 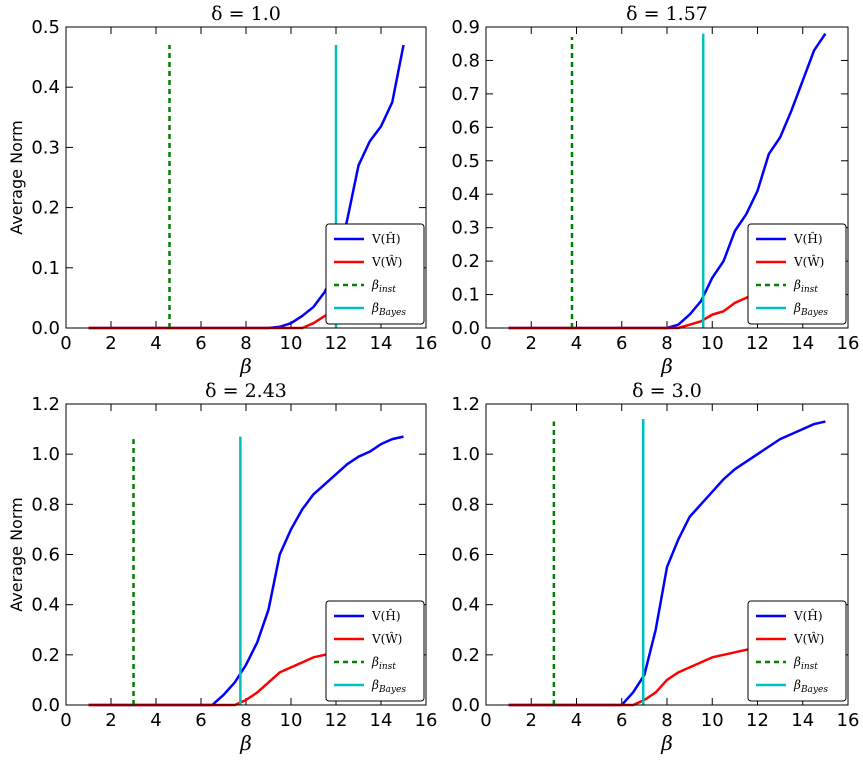 I want to click on y-tick-label: 0.5, so click(x=45, y=27).